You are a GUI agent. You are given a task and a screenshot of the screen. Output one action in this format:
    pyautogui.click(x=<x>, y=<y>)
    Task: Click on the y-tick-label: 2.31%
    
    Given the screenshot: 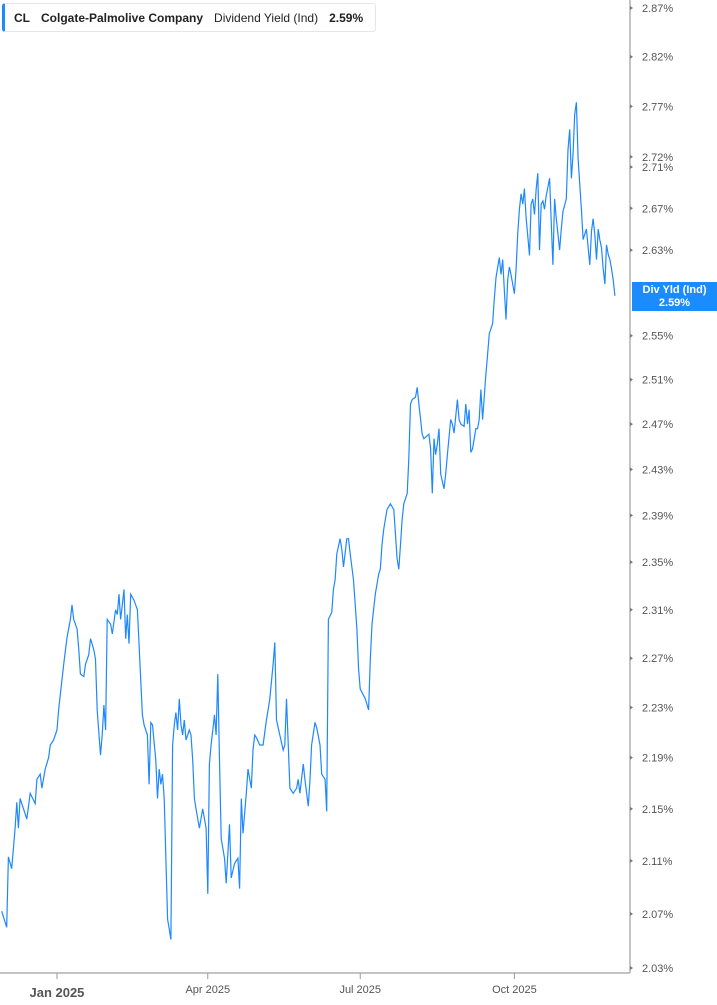 What is the action you would take?
    pyautogui.click(x=657, y=611)
    